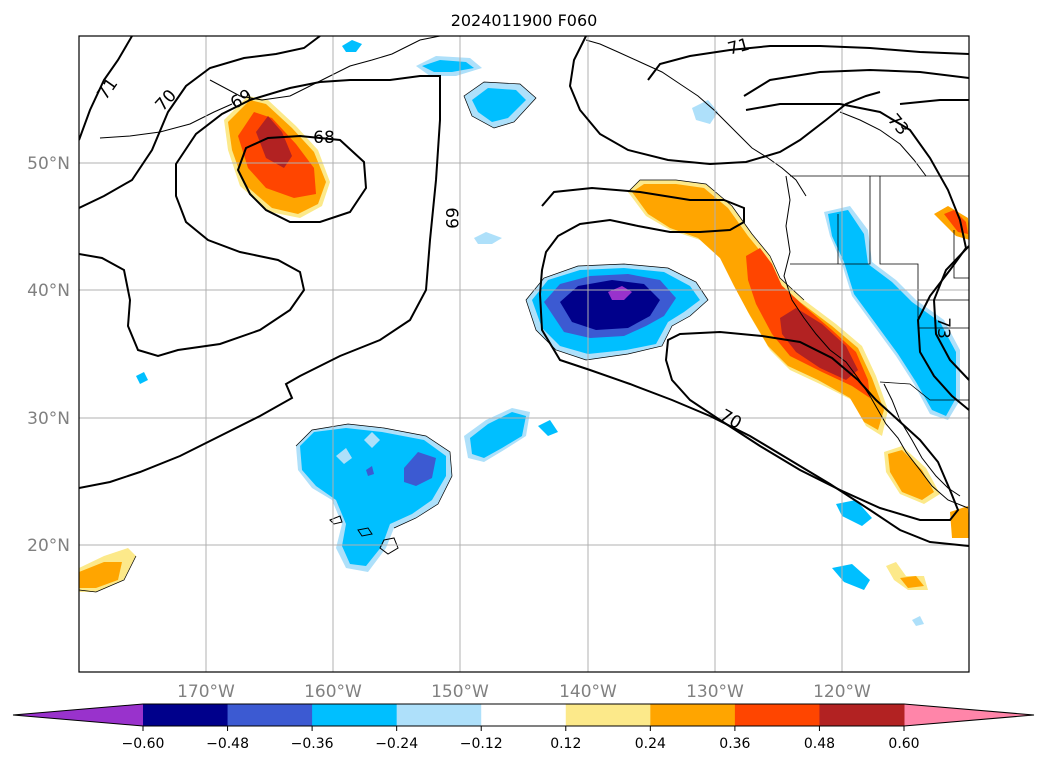  I want to click on contour-label: 73, so click(943, 328).